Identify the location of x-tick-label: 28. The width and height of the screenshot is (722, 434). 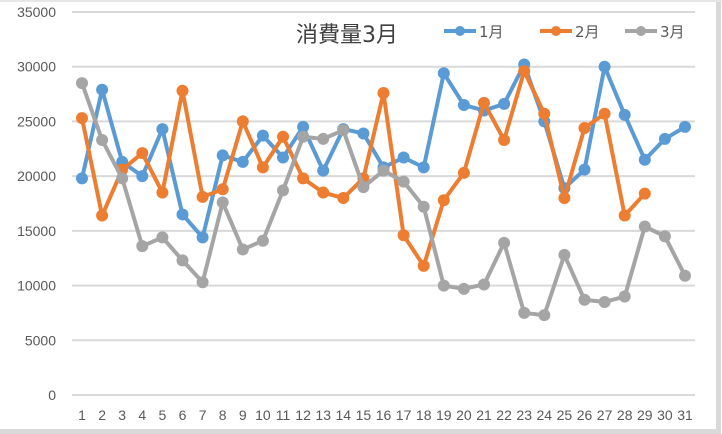
(625, 415).